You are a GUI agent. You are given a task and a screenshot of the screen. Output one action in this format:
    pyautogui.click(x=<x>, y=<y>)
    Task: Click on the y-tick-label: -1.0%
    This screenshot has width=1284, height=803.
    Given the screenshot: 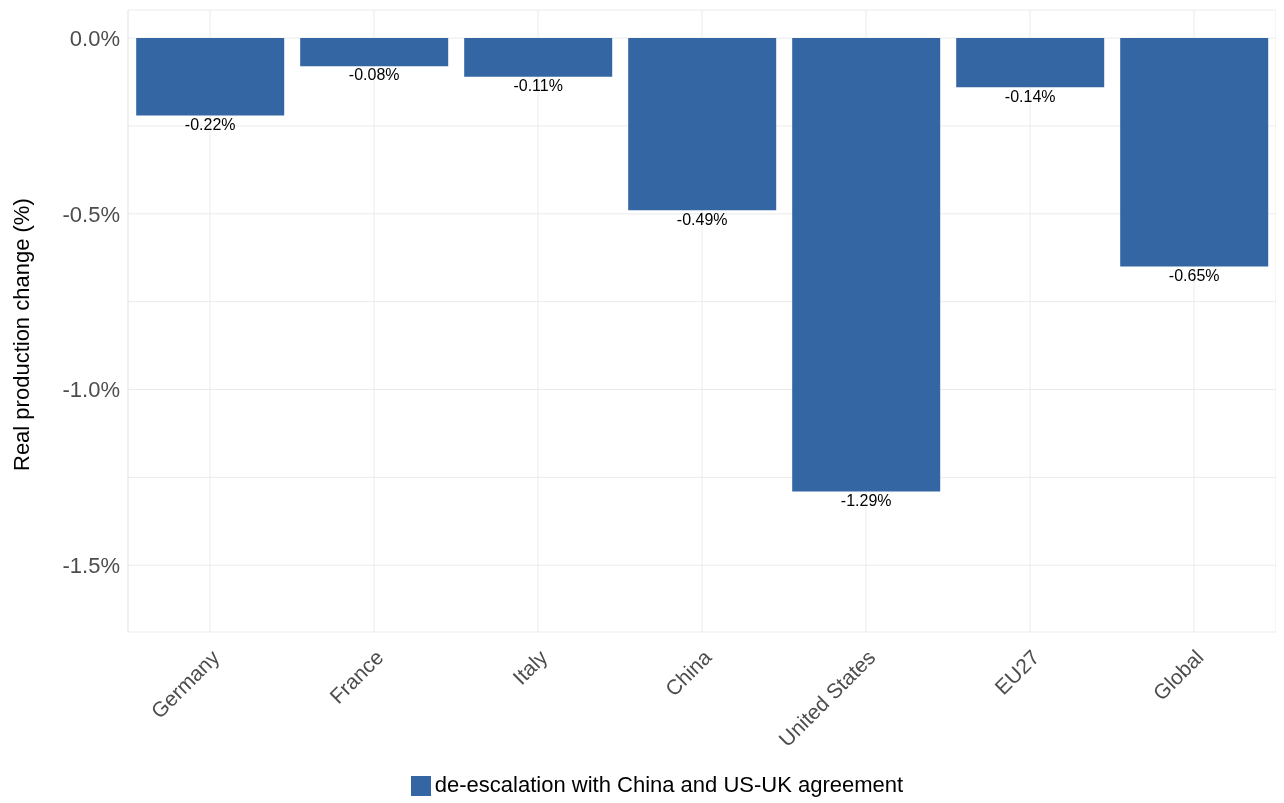 What is the action you would take?
    pyautogui.click(x=91, y=390)
    